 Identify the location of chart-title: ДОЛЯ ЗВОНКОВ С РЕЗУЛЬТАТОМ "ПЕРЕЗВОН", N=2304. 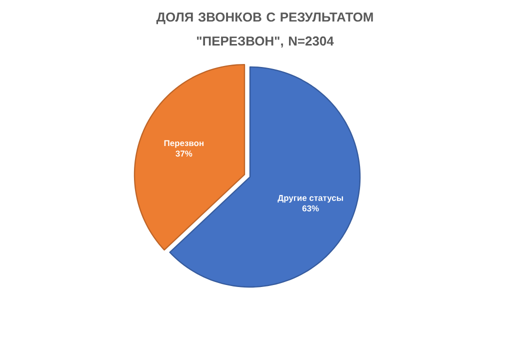
(264, 30).